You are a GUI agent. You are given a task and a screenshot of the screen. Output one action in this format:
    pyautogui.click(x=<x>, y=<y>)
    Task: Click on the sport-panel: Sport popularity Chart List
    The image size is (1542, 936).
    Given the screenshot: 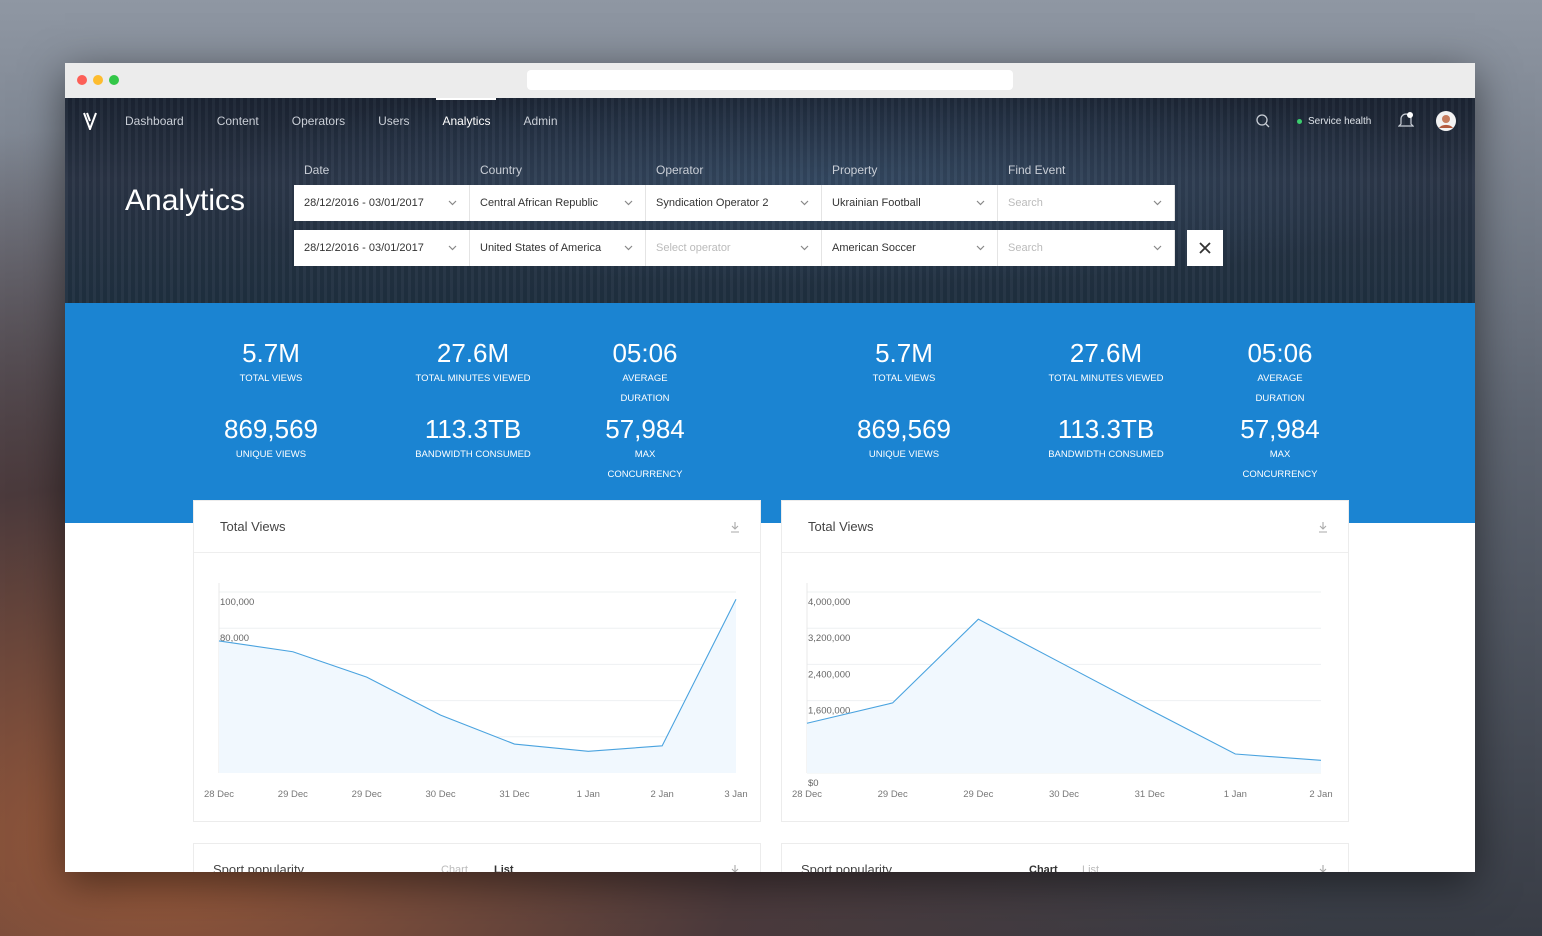 What is the action you would take?
    pyautogui.click(x=1065, y=857)
    